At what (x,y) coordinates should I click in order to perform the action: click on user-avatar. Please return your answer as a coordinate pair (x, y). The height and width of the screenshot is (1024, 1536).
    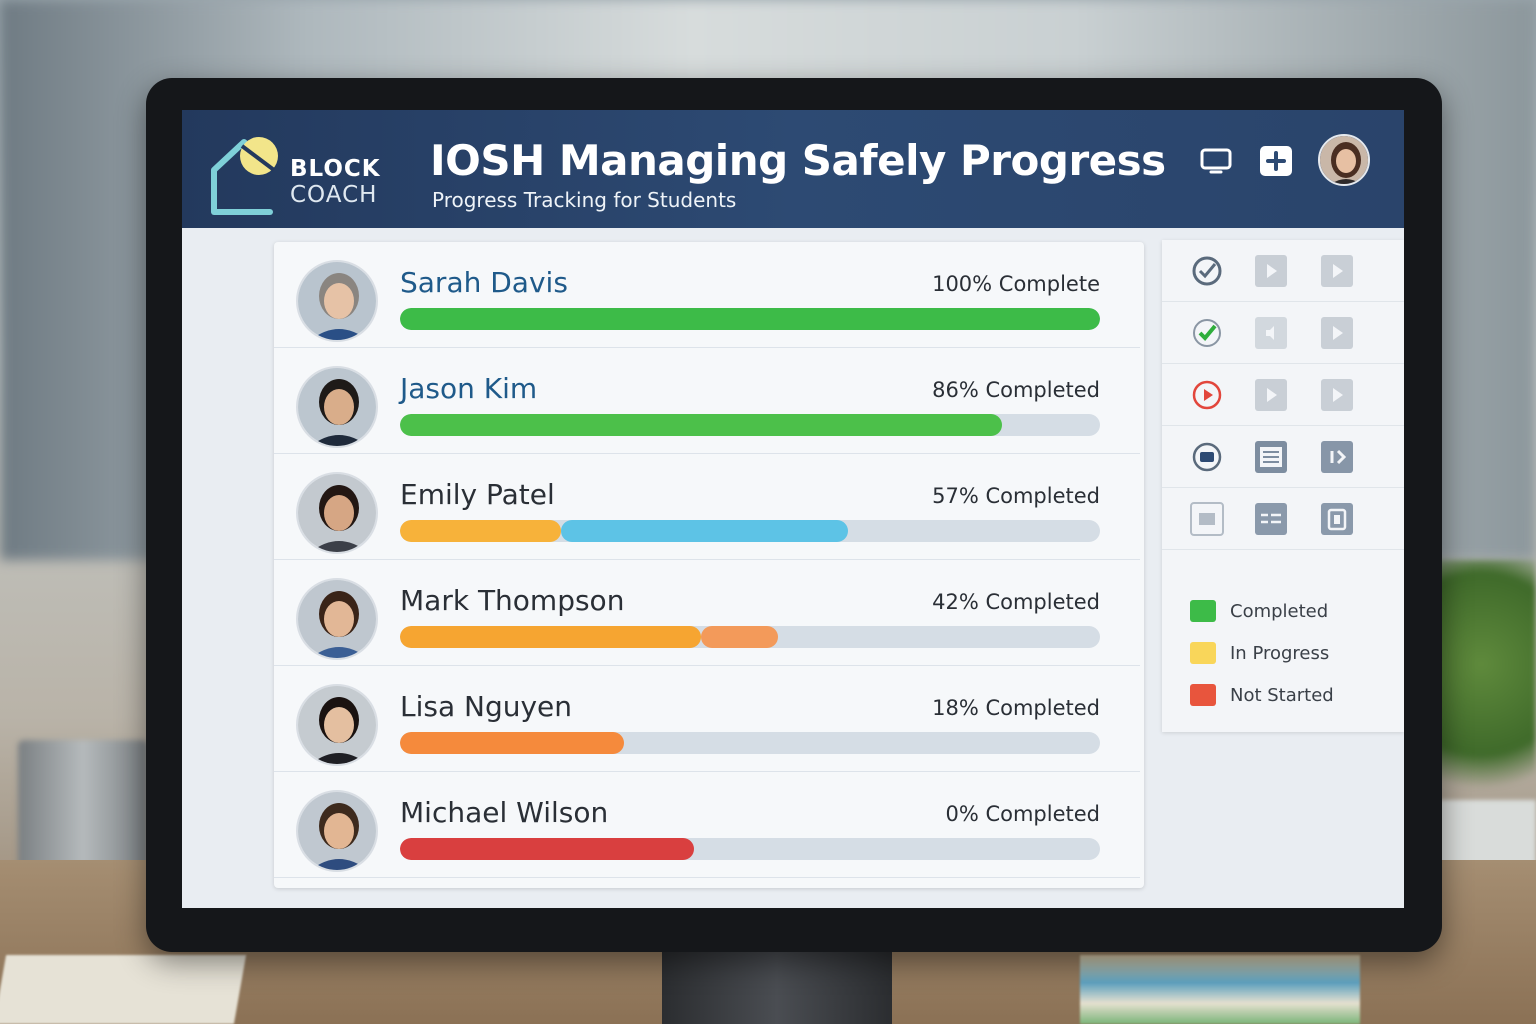
    Looking at the image, I should click on (1344, 160).